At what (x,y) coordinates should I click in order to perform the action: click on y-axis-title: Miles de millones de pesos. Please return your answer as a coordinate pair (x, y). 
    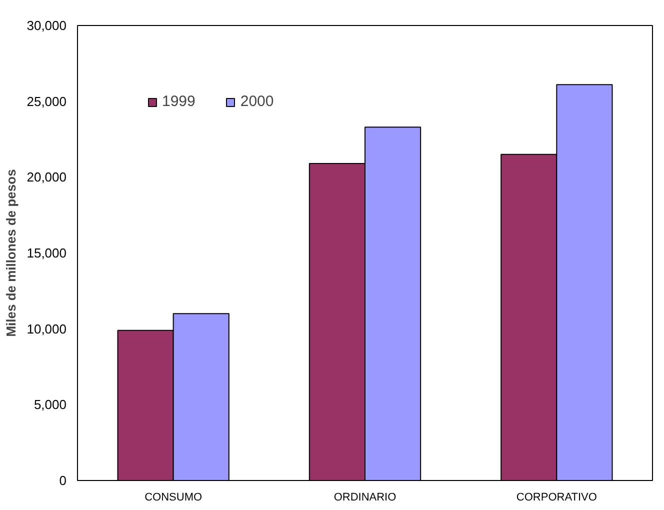
    Looking at the image, I should click on (11, 253).